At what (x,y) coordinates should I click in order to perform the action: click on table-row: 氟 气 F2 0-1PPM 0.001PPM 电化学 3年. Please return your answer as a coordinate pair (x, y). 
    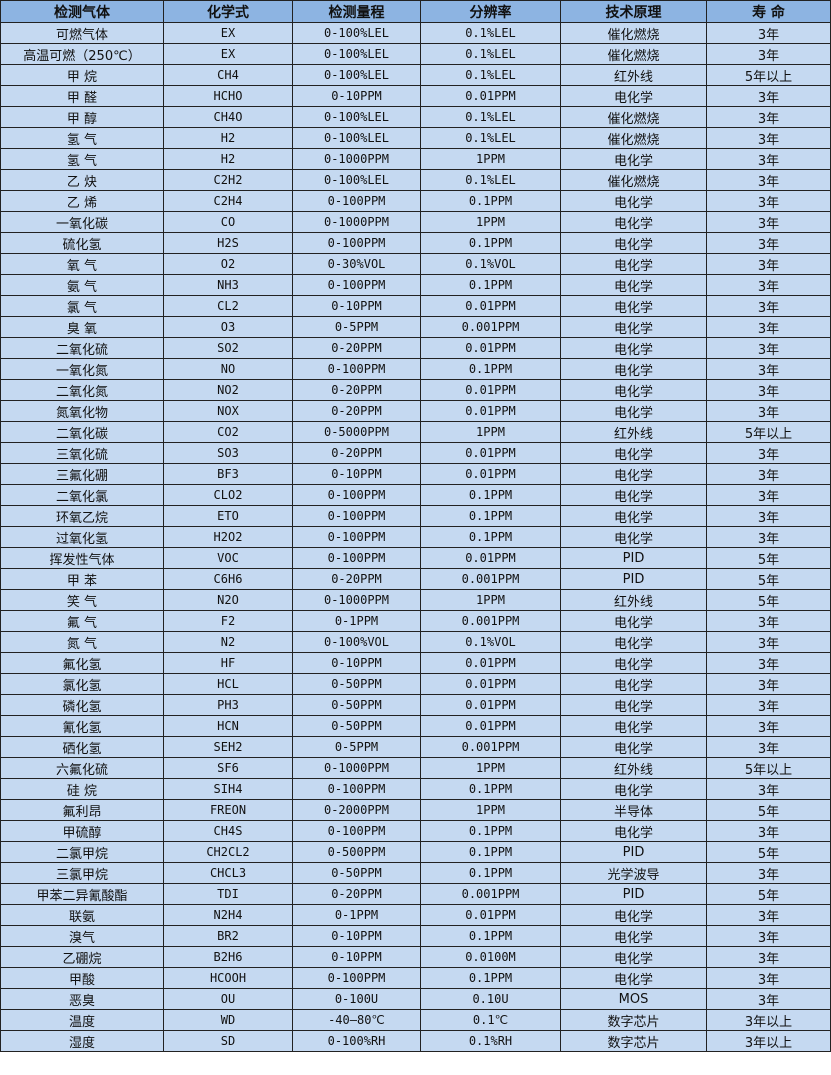
    Looking at the image, I should click on (415, 621).